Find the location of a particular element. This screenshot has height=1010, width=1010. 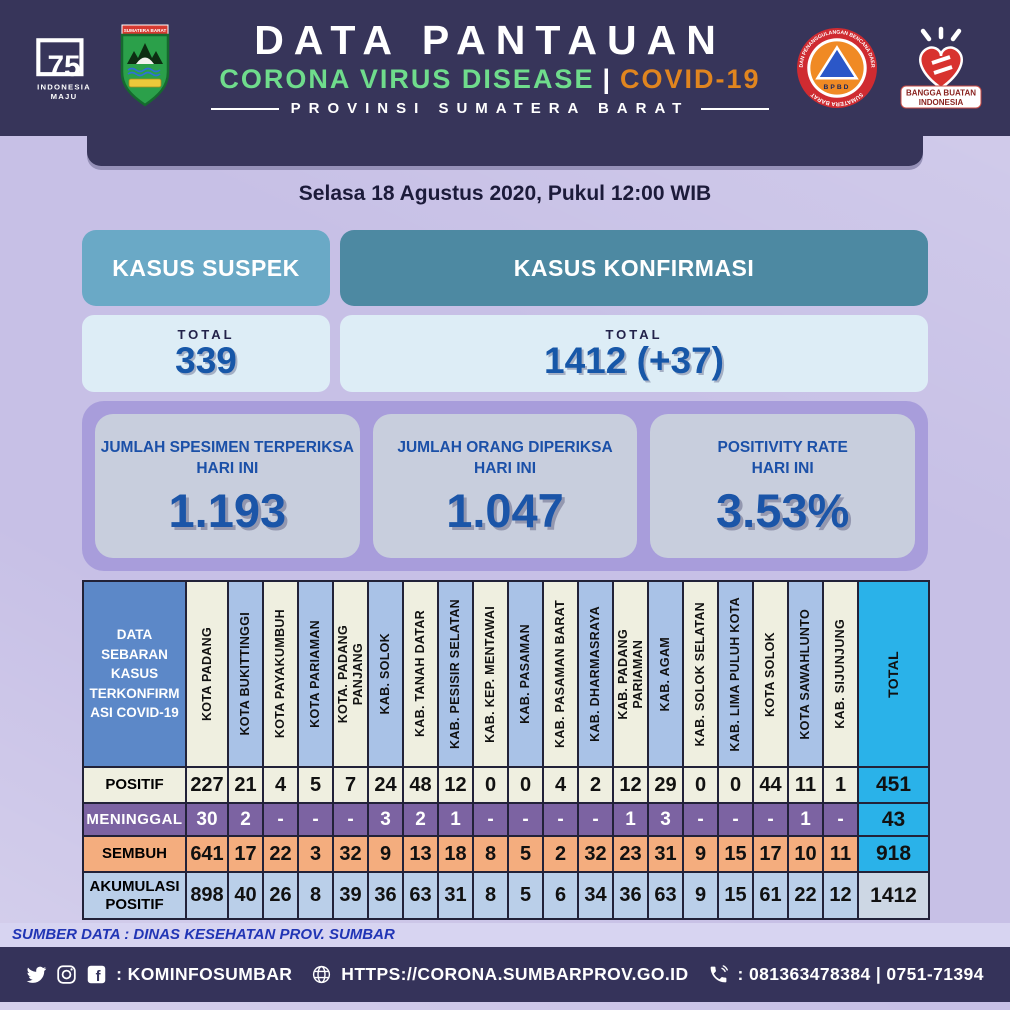

stat-card-positivity-rate: POSITIVITY RATE HARI INI 3.53% is located at coordinates (783, 486).